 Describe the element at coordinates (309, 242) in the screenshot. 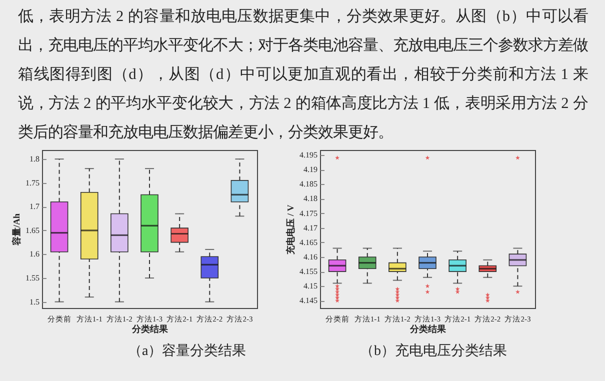

I see `y-tick-label: 4.165` at that location.